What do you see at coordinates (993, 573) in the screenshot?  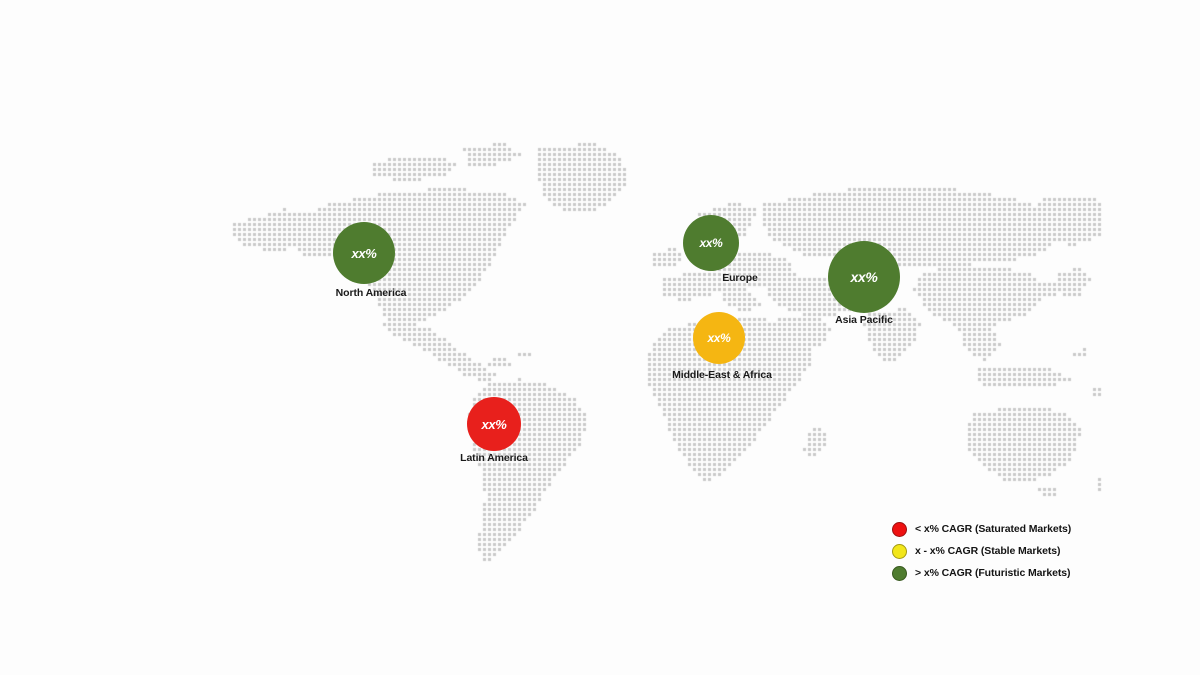 I see `legend-label-futuristic: > x% CAGR (Futuristic Markets)` at bounding box center [993, 573].